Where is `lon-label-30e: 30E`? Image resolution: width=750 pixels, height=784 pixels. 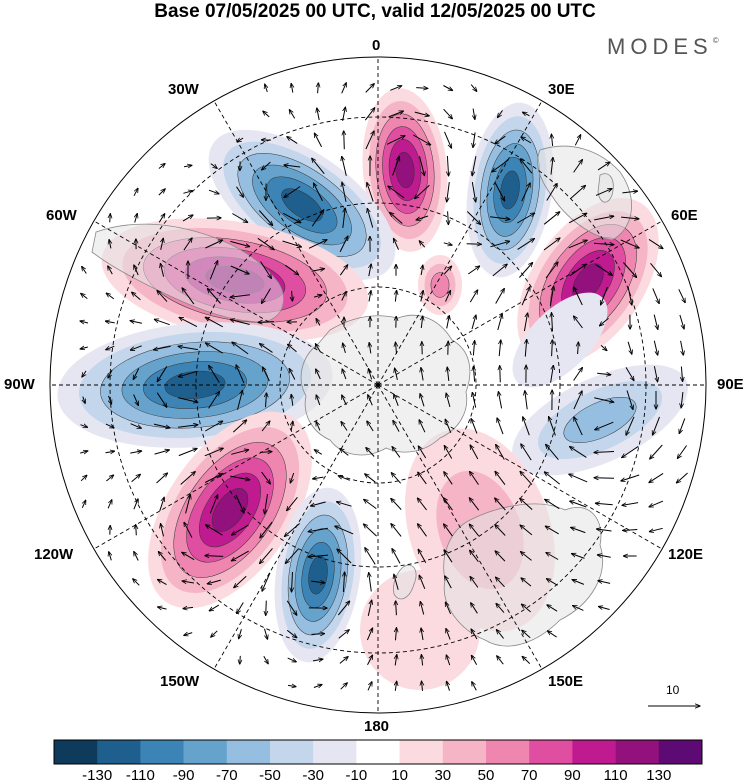 lon-label-30e: 30E is located at coordinates (561, 89).